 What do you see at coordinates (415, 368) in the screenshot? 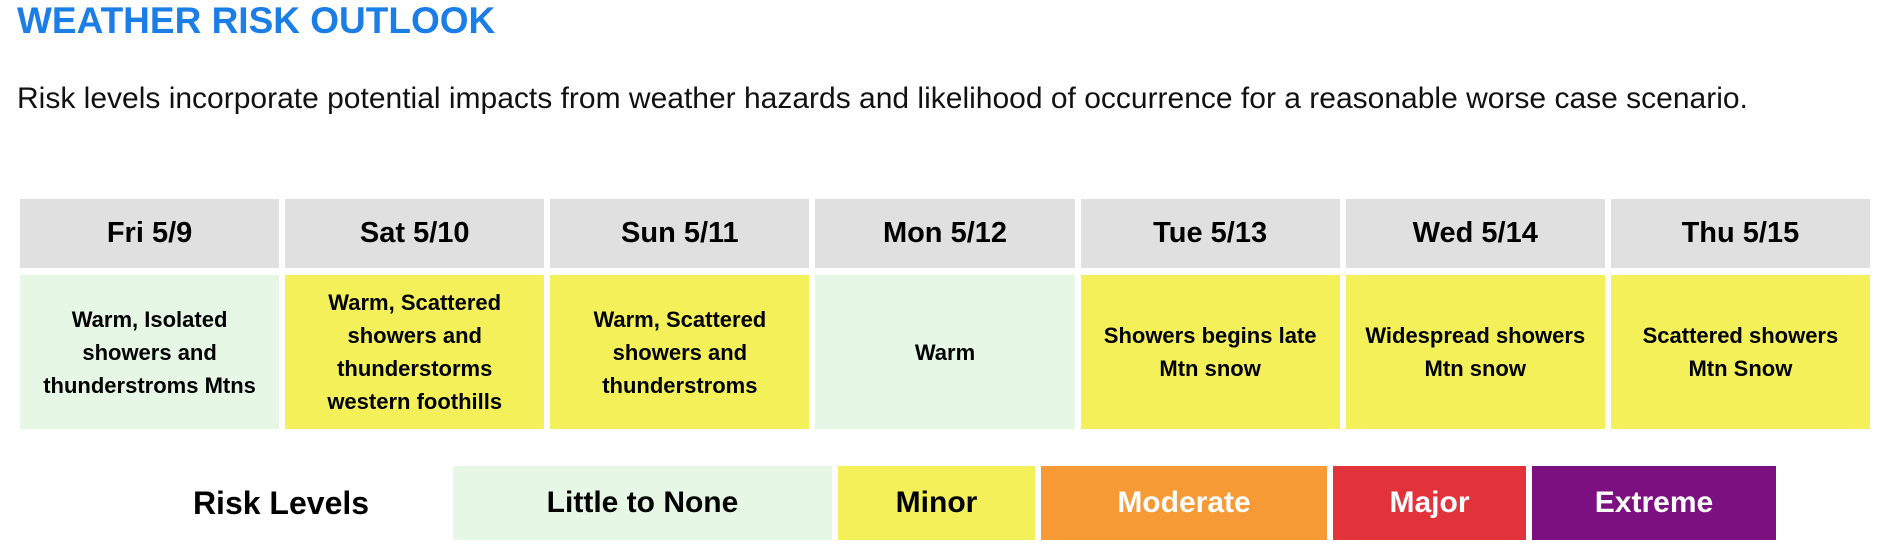
I see `cell-line: thunderstorms` at bounding box center [415, 368].